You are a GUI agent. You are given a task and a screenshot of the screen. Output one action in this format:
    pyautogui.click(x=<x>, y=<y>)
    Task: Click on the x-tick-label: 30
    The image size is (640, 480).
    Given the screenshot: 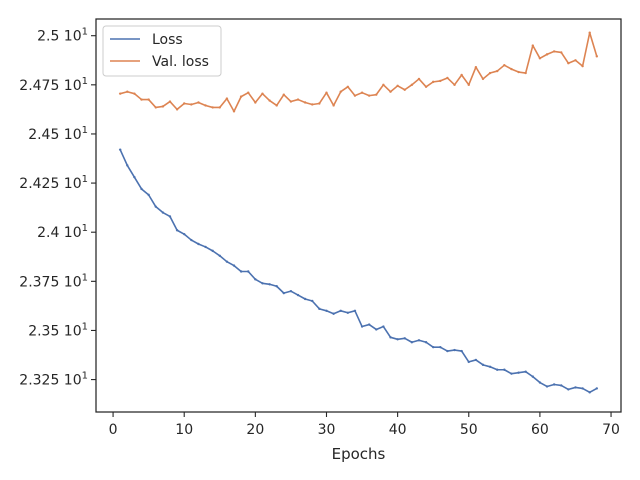 What is the action you would take?
    pyautogui.click(x=327, y=430)
    